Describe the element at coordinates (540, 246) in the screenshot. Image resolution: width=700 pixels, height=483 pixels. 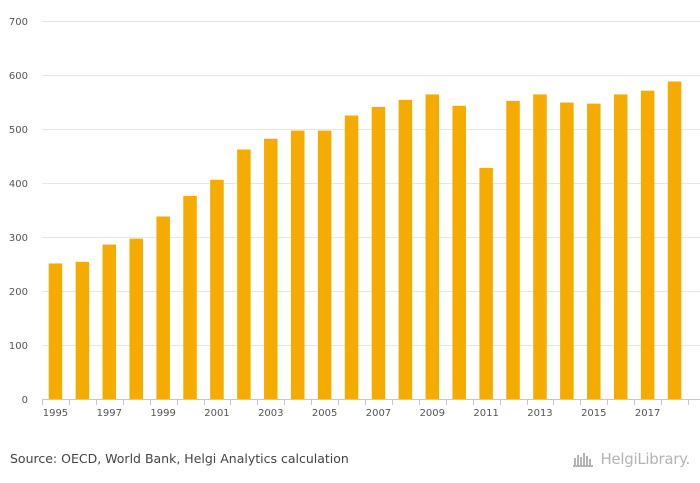
I see `bar-2013` at that location.